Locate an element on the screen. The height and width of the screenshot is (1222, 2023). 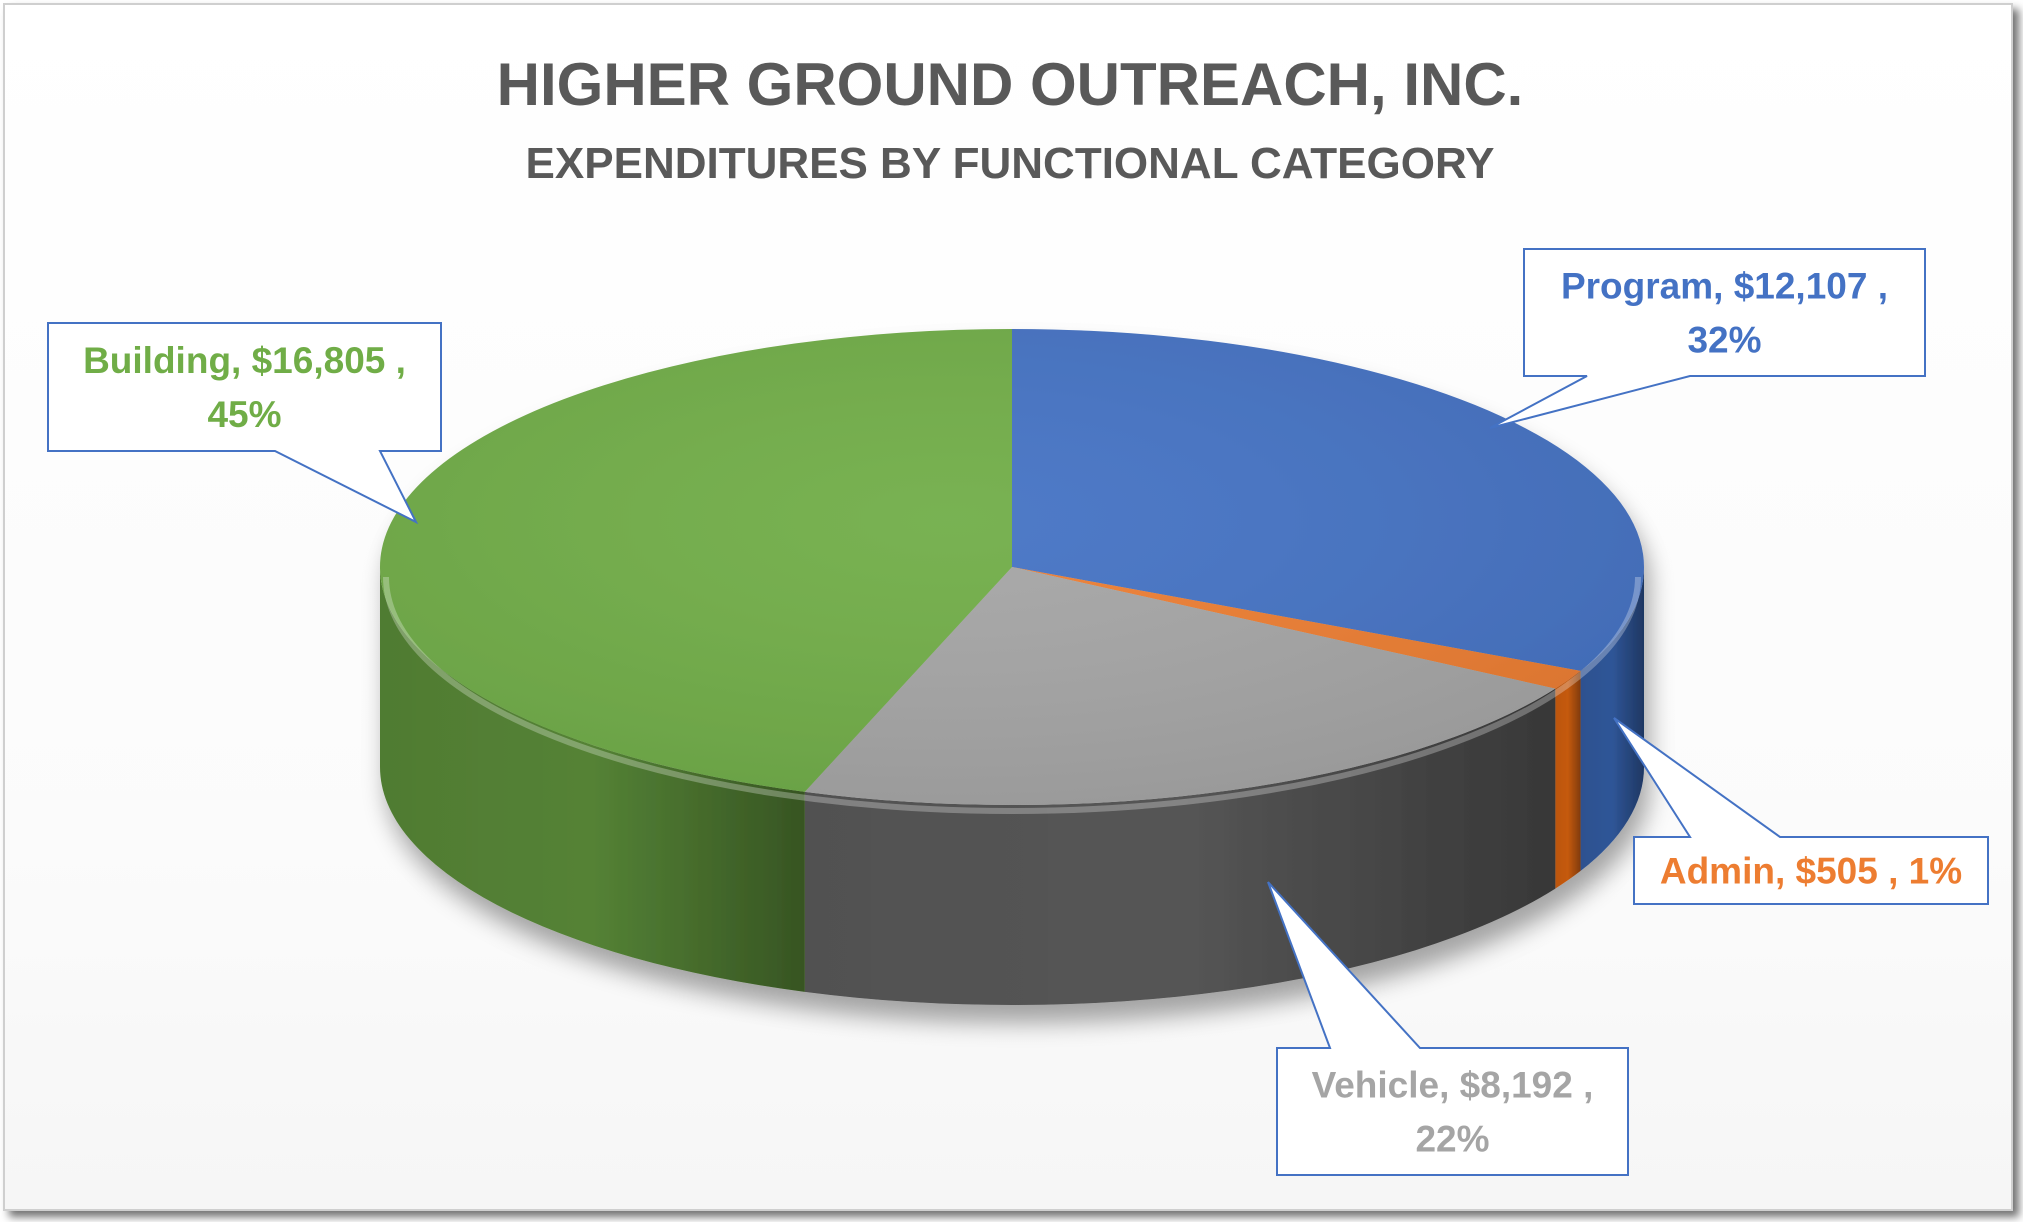
pie-side-shade-admin is located at coordinates (1568, 779).